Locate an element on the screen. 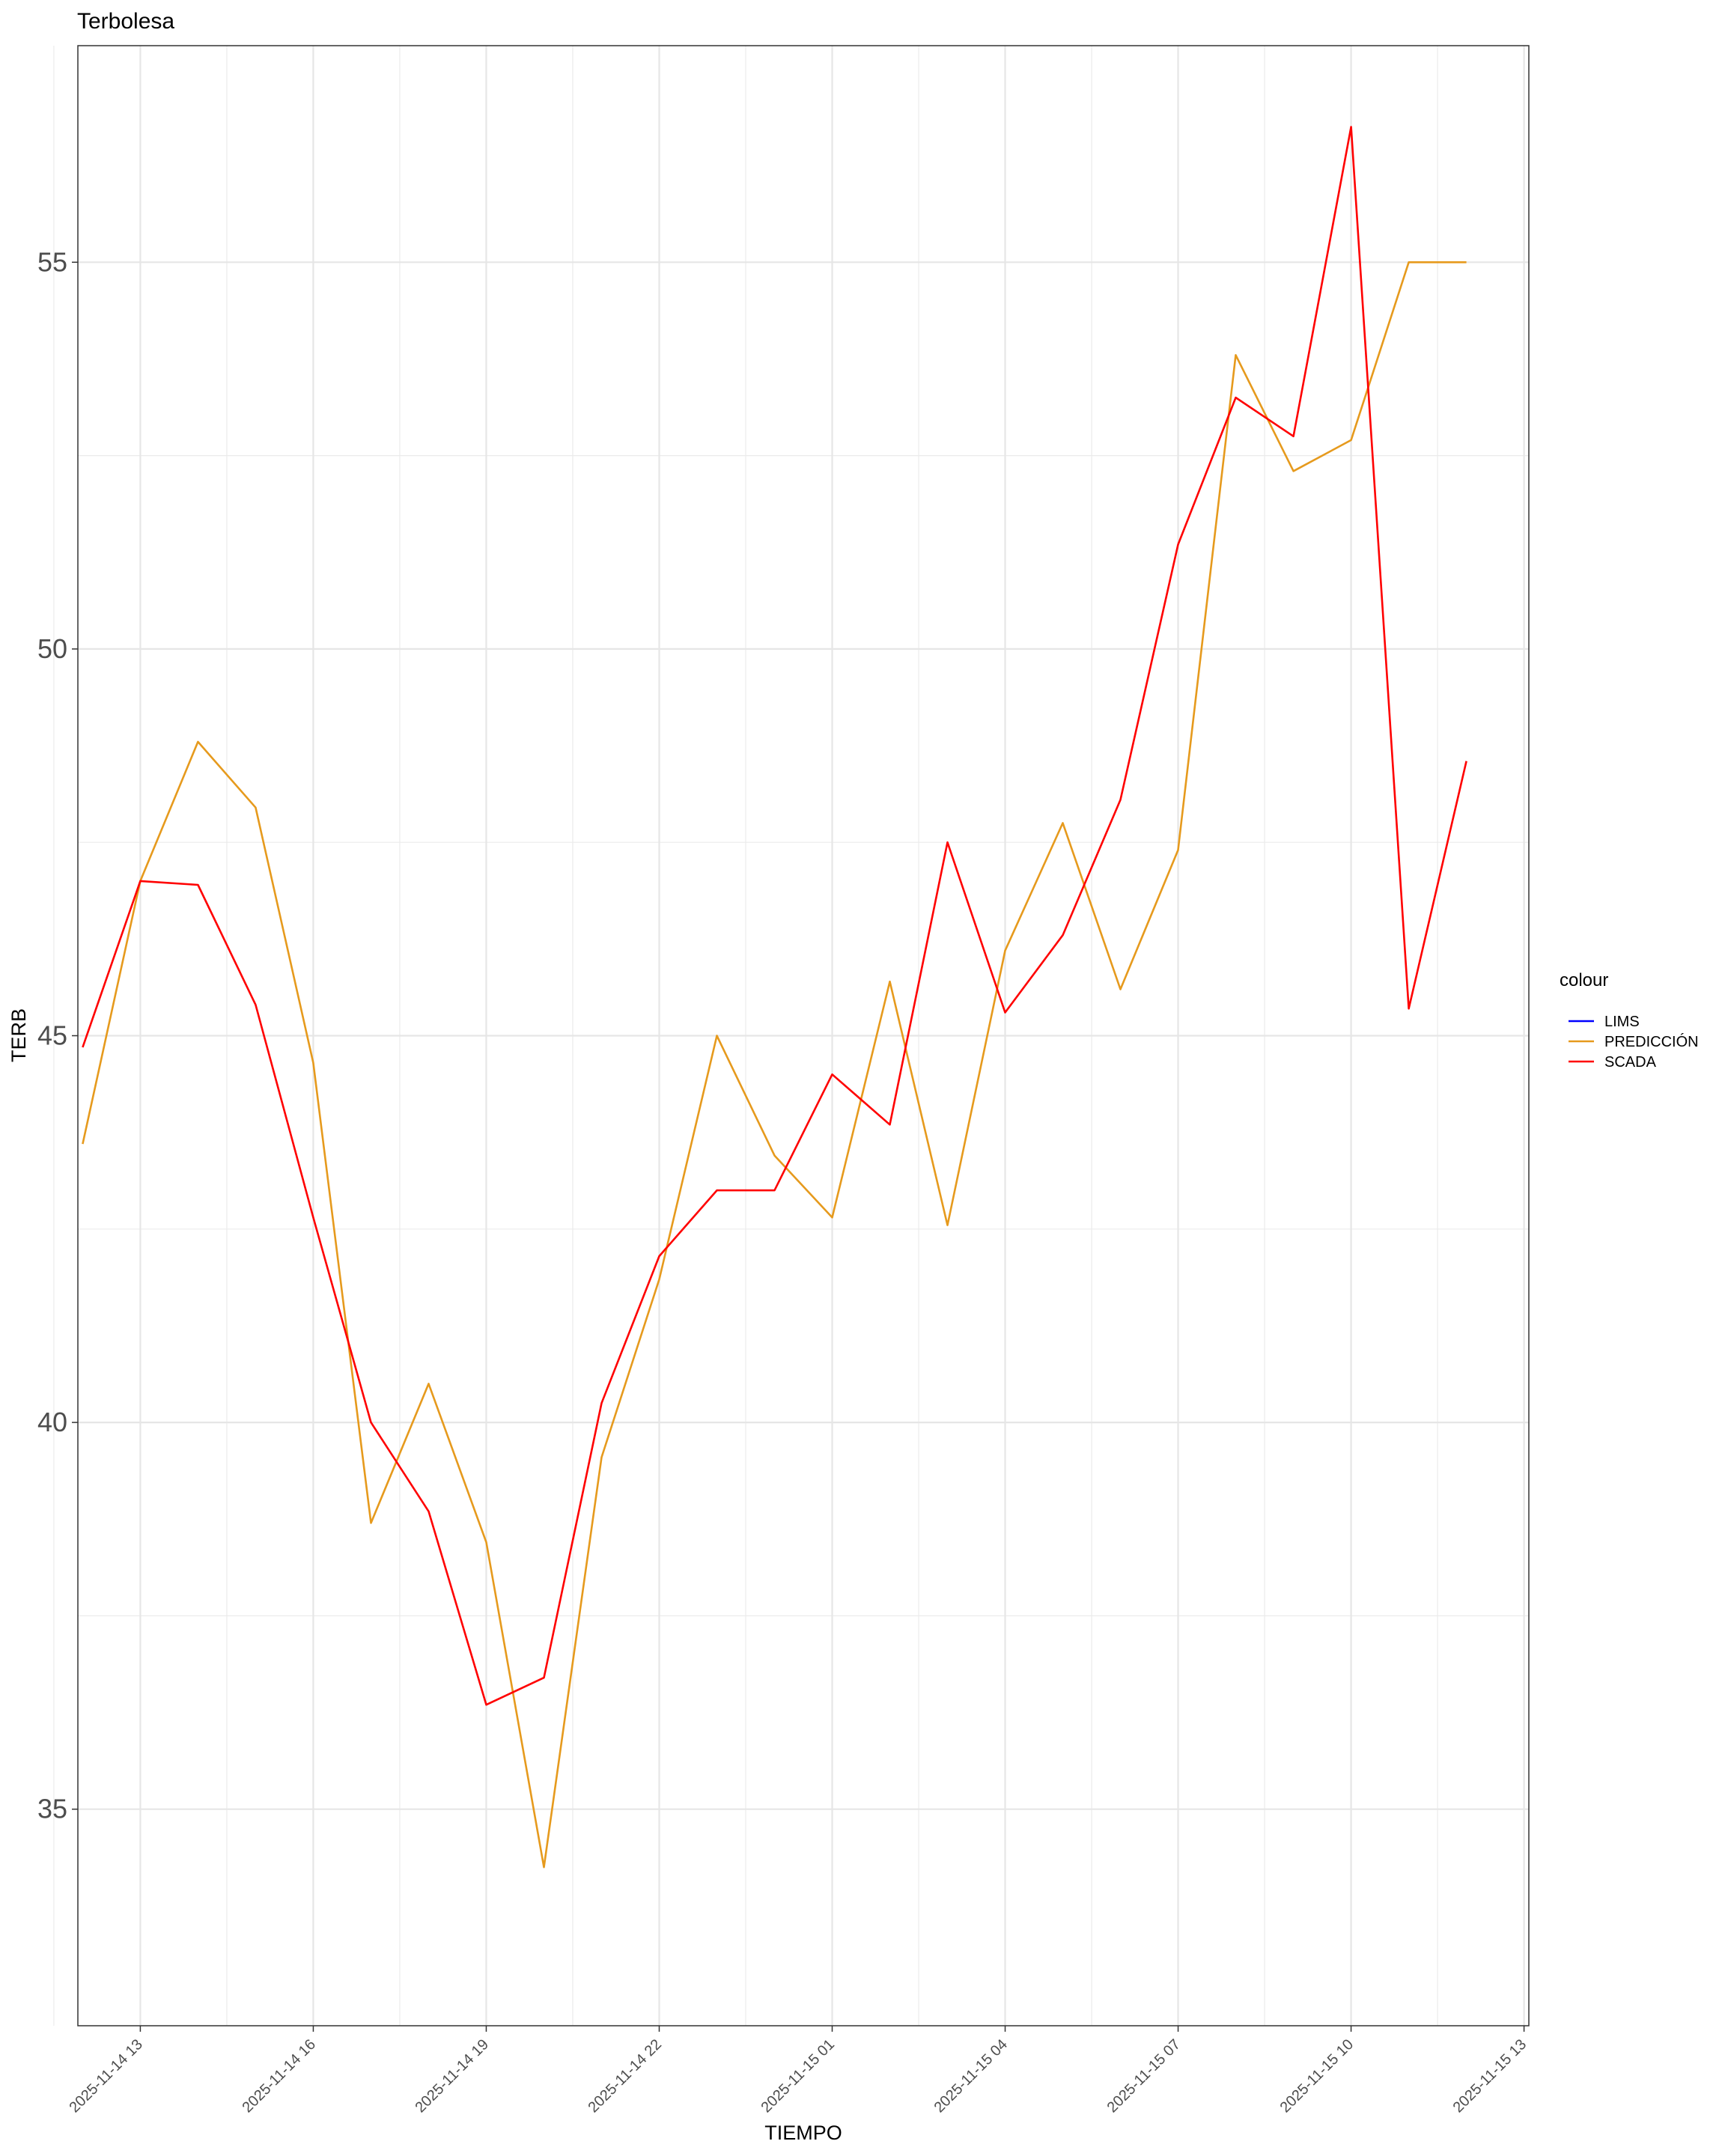  legend-title: colour is located at coordinates (1584, 980).